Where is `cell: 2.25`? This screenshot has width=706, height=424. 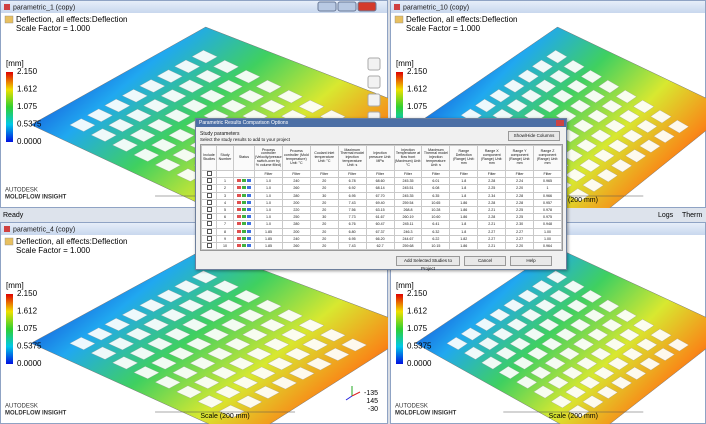 cell: 2.25 is located at coordinates (492, 188).